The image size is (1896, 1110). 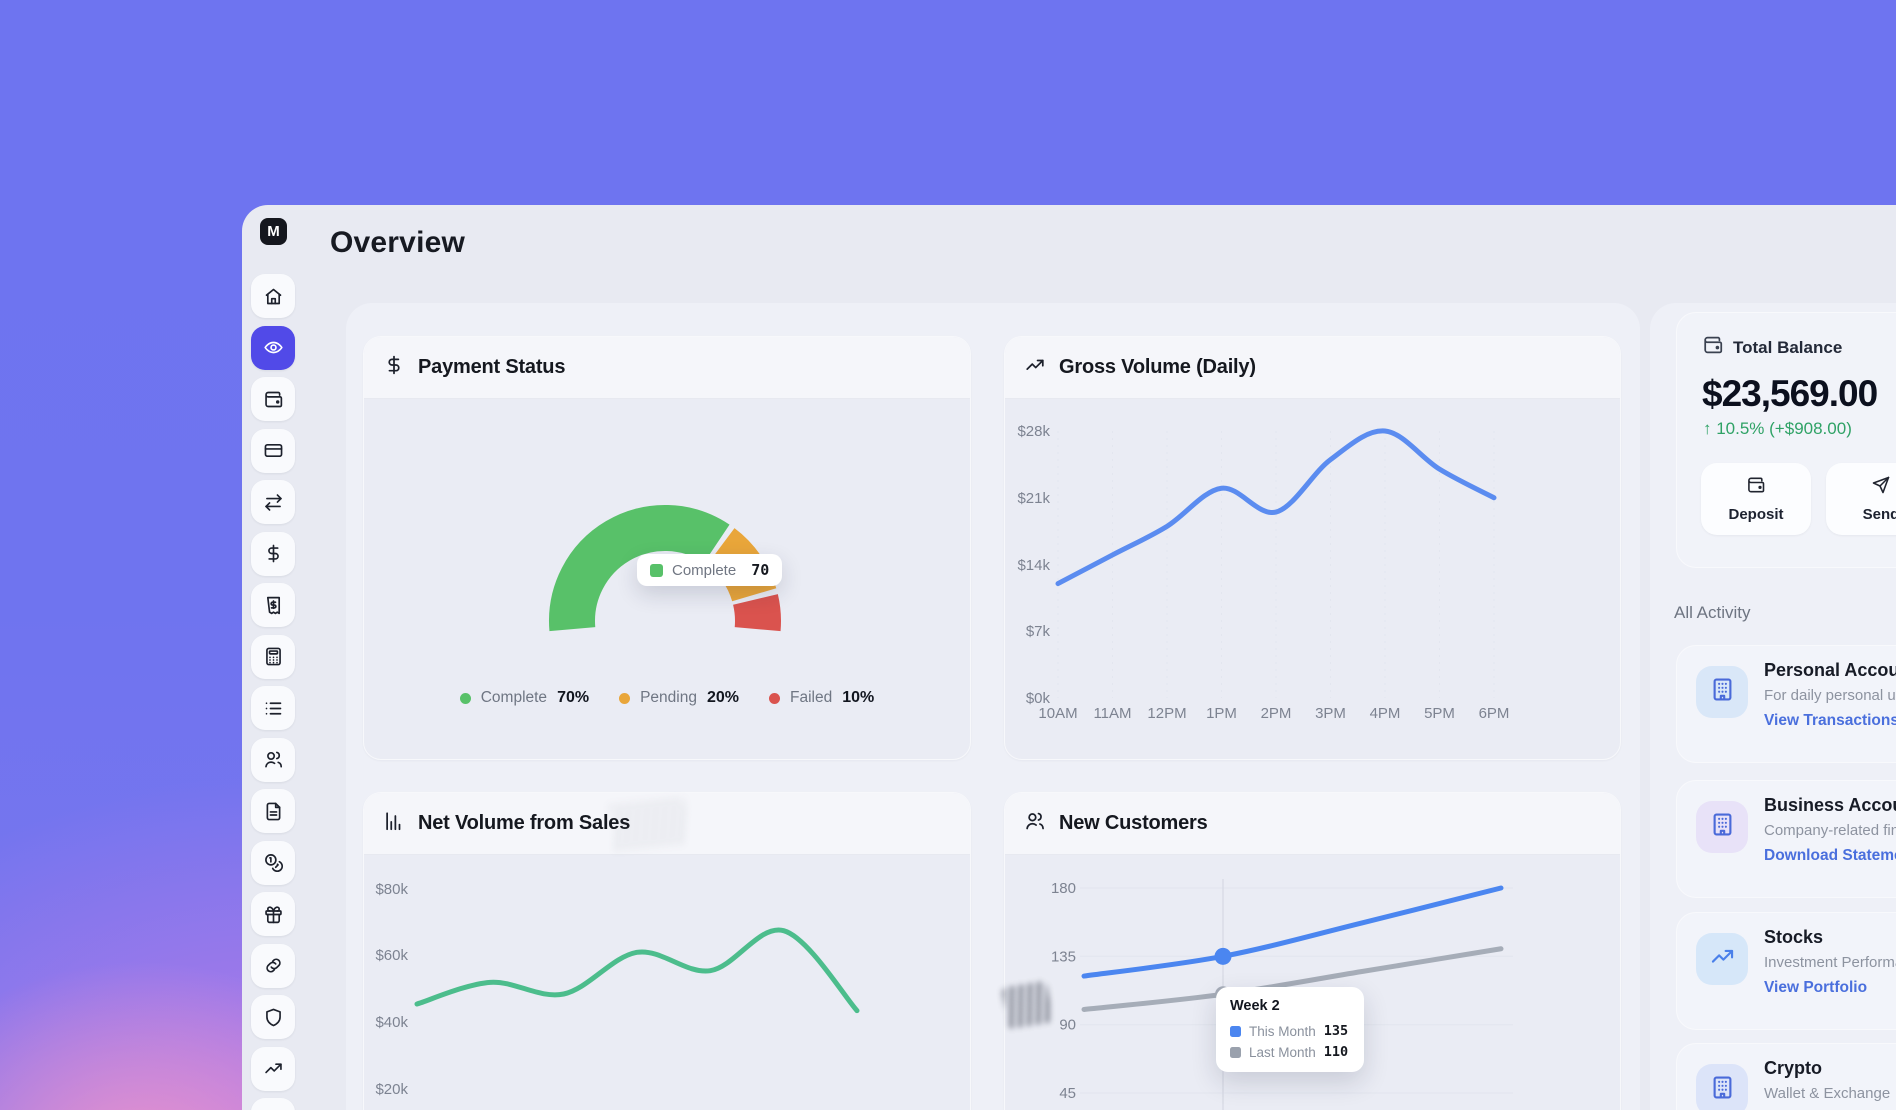 I want to click on tooltip-label: Complete, so click(x=704, y=570).